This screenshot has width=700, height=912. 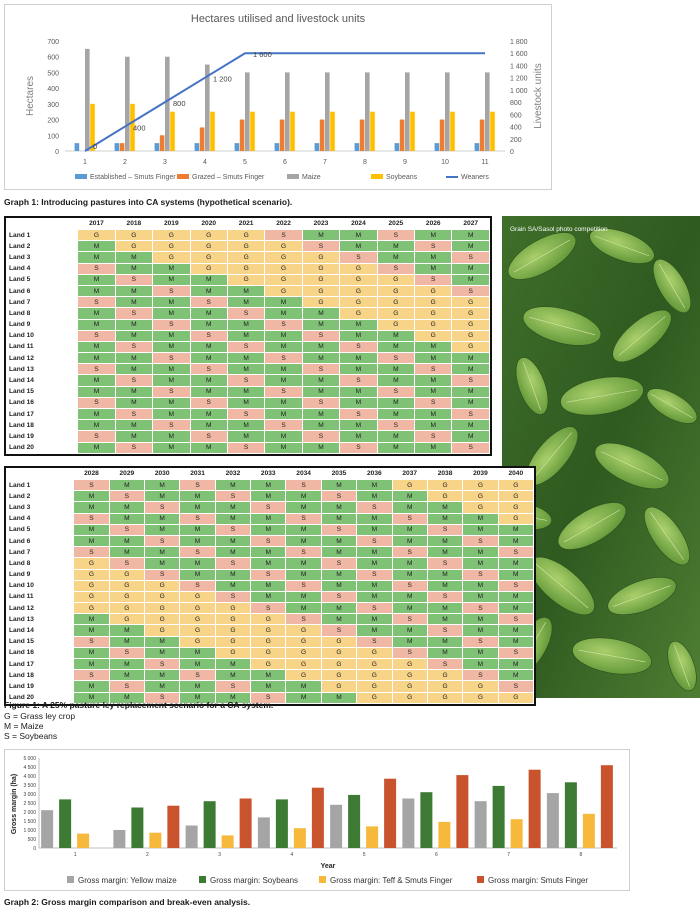 I want to click on graph2-legend-label: Gross margin: Teff & Smuts Finger, so click(x=391, y=880).